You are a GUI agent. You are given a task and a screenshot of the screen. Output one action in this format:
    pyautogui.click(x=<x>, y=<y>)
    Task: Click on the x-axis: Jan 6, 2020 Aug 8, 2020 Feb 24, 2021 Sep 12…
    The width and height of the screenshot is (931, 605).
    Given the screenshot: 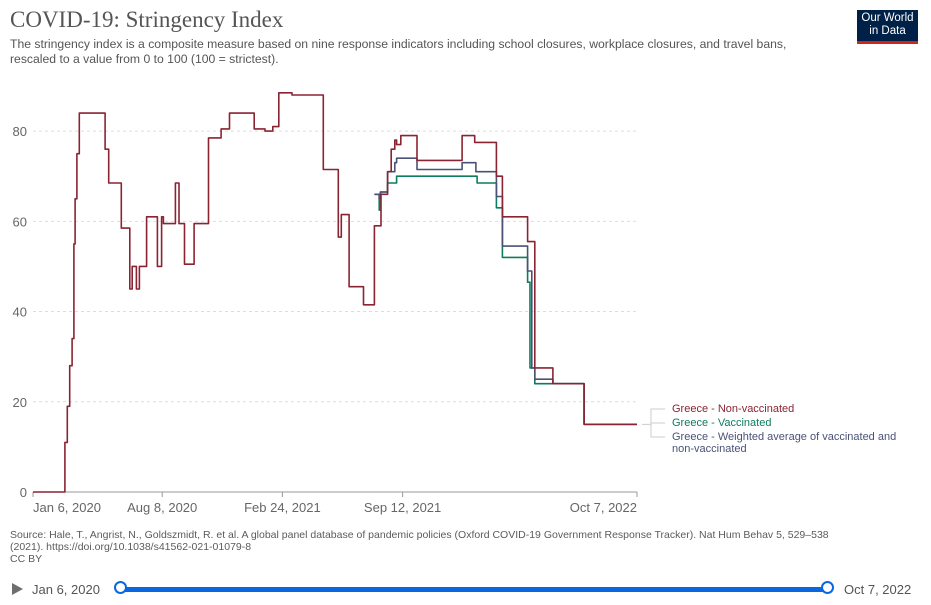 What is the action you would take?
    pyautogui.click(x=335, y=503)
    